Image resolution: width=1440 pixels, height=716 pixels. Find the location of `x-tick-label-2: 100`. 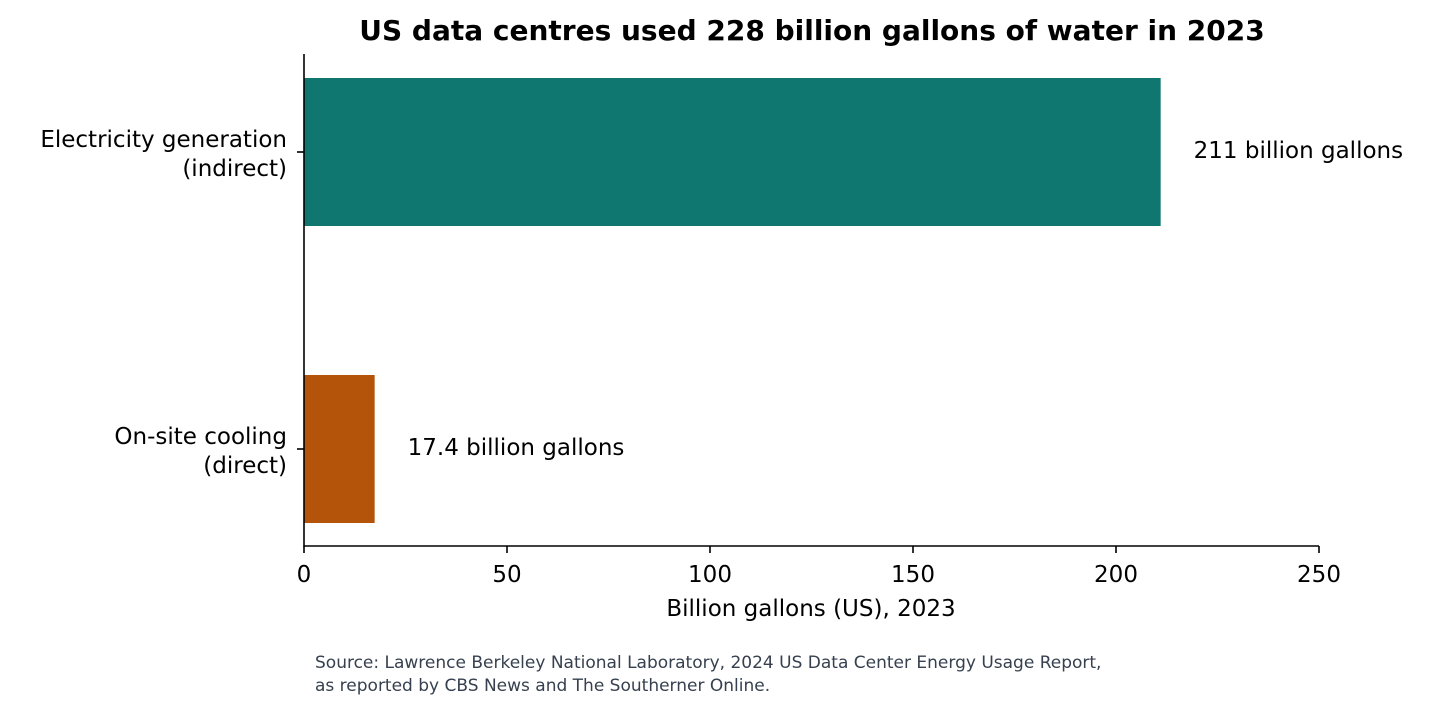

x-tick-label-2: 100 is located at coordinates (710, 575).